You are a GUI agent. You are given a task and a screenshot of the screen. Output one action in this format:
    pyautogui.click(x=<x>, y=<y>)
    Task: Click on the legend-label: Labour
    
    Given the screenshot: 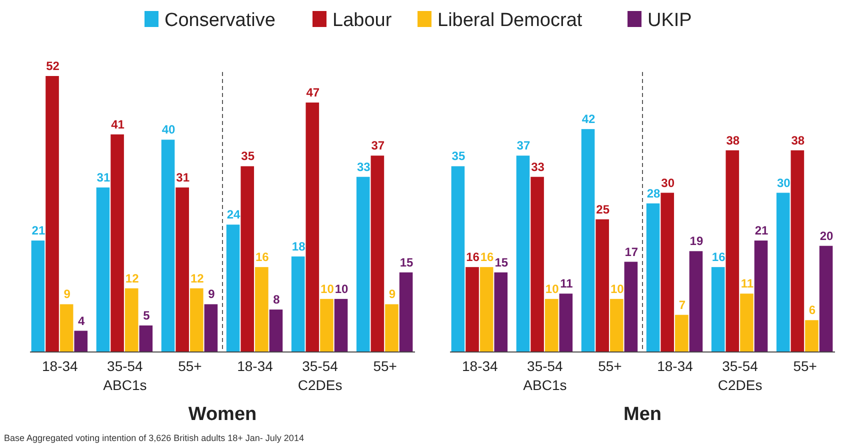 What is the action you would take?
    pyautogui.click(x=362, y=20)
    